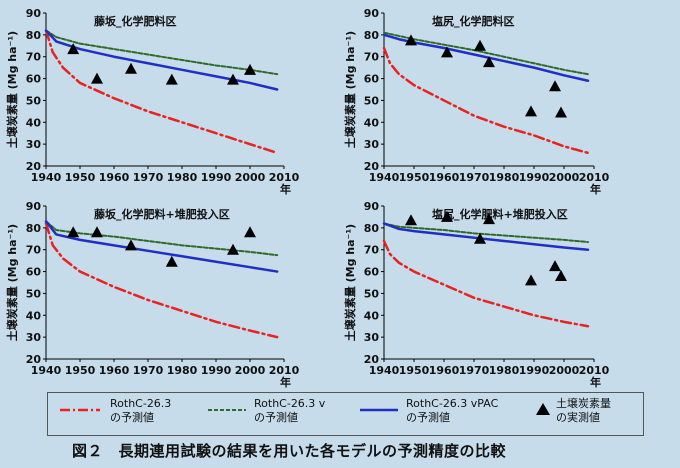 Image resolution: width=680 pixels, height=468 pixels. I want to click on legend-sub-rothc: の予測値, so click(132, 417).